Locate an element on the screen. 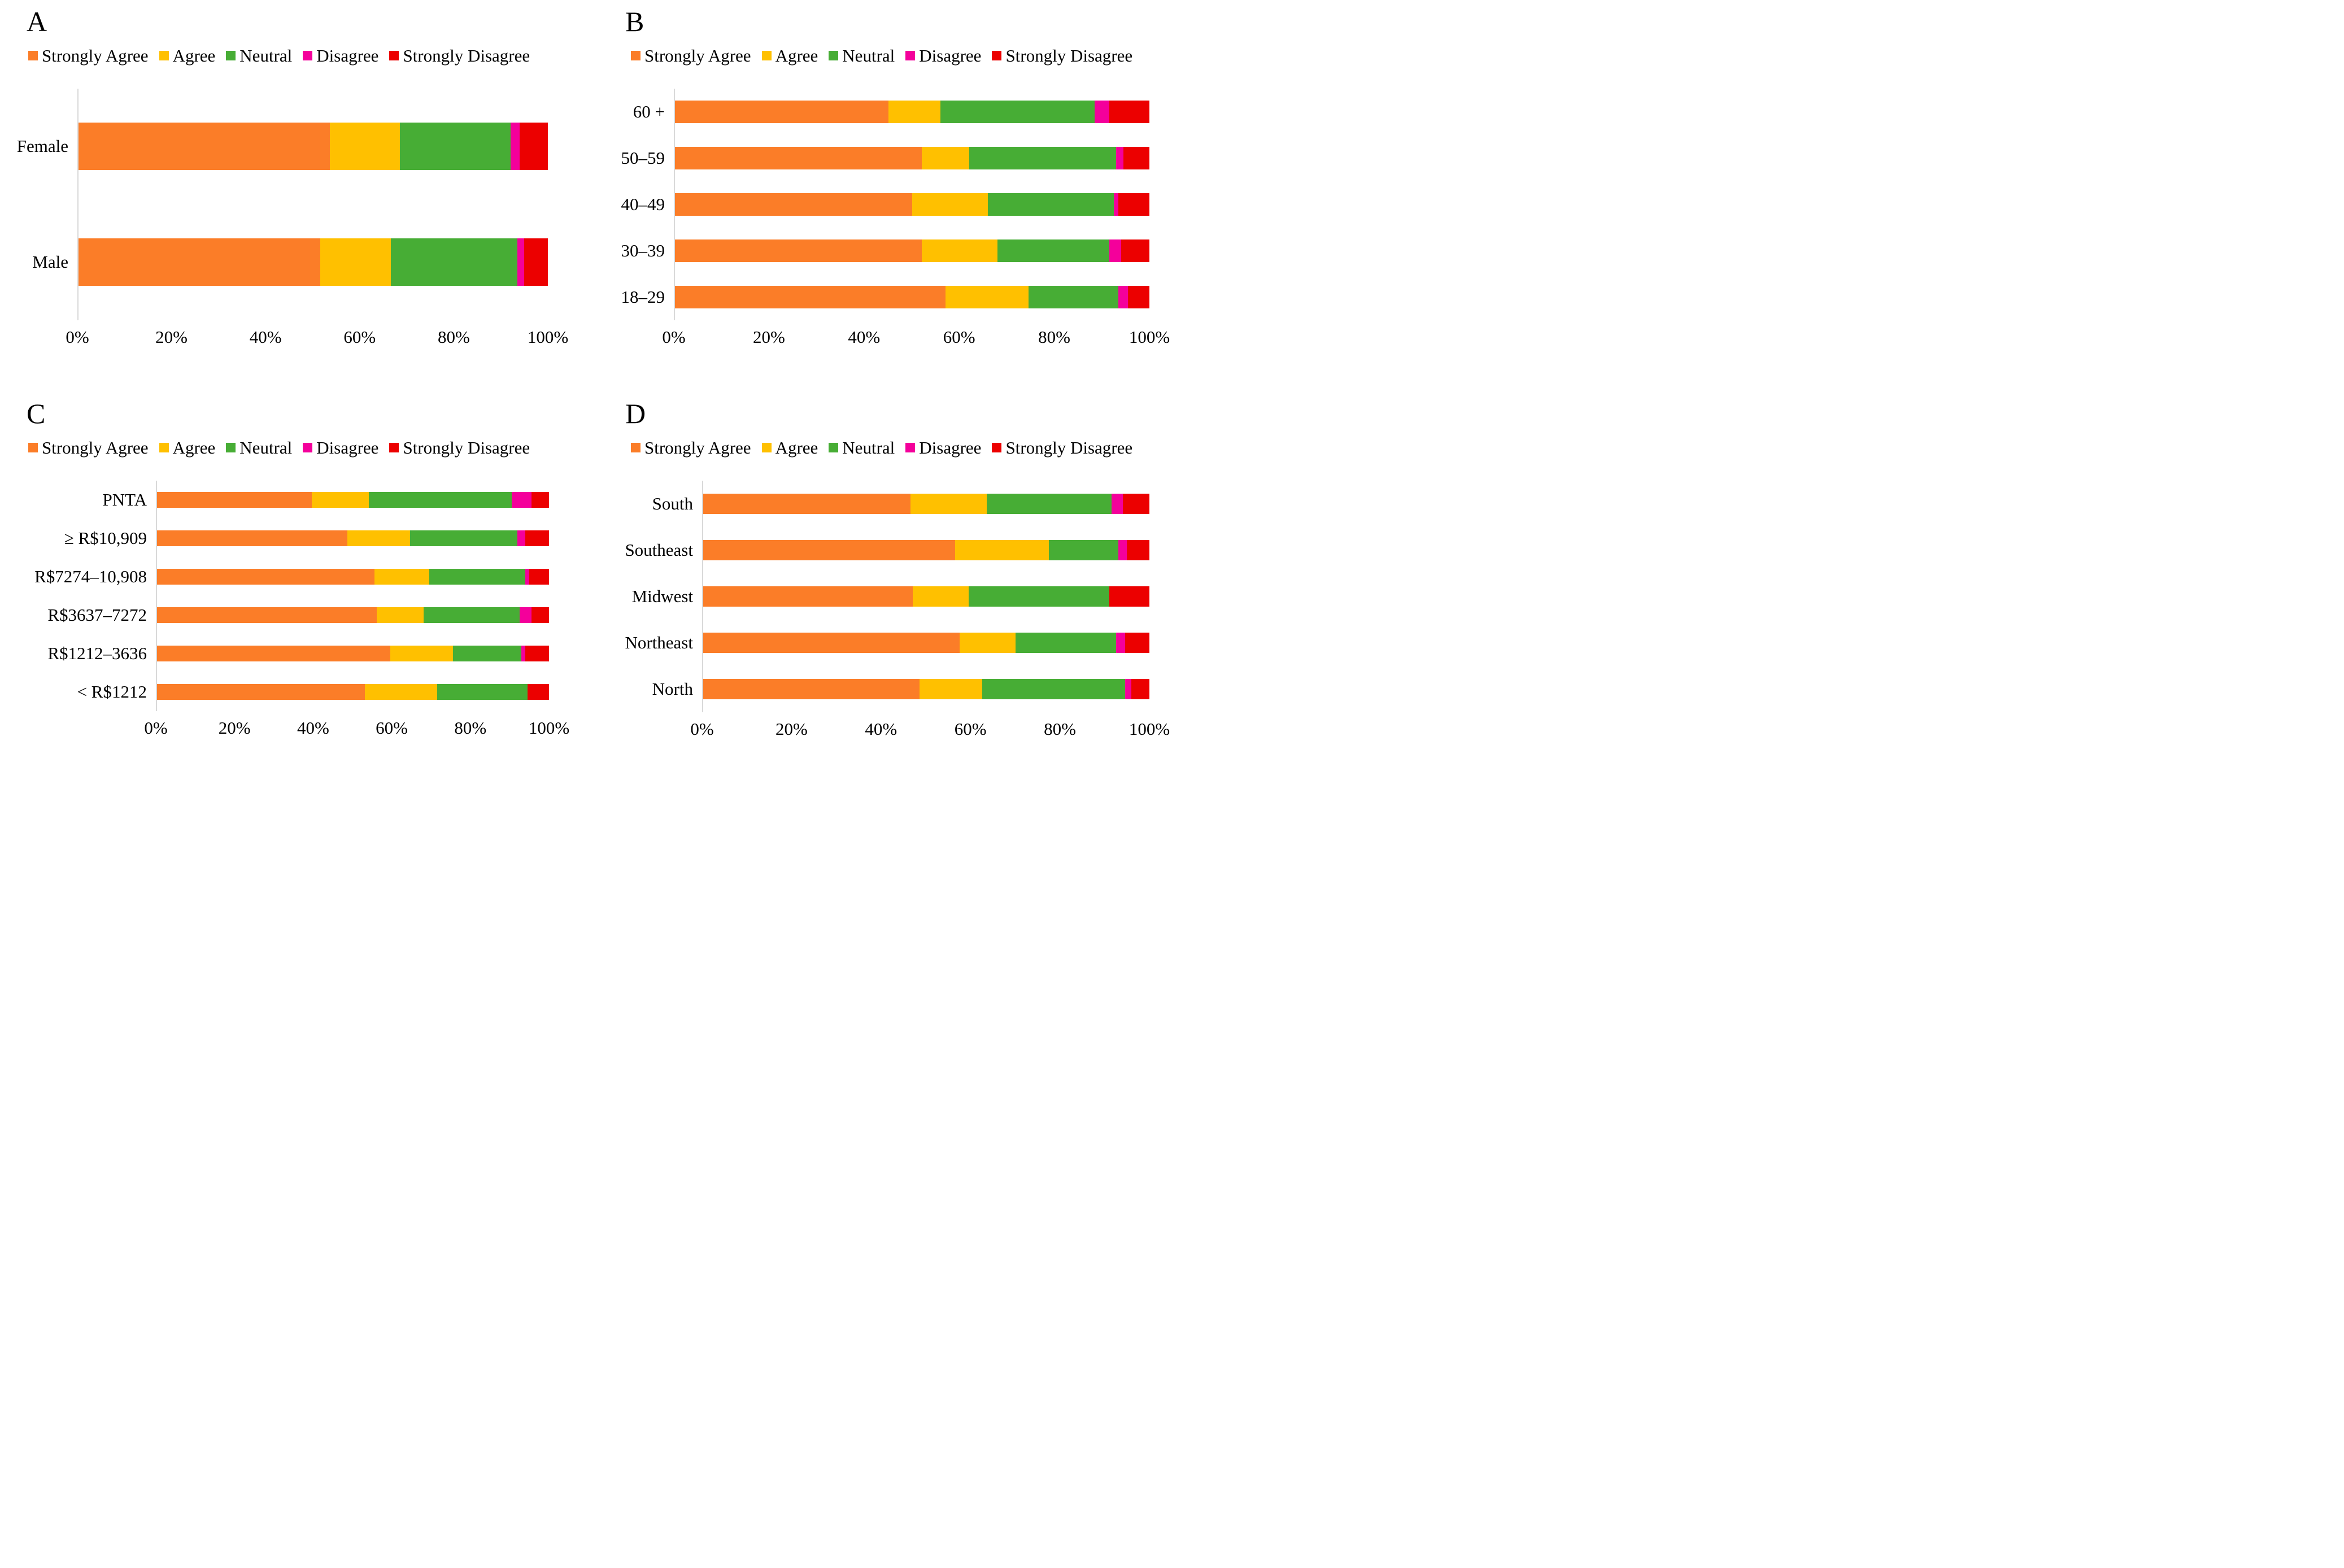 This screenshot has width=2344, height=1568. bar-row-male: Male is located at coordinates (290, 262).